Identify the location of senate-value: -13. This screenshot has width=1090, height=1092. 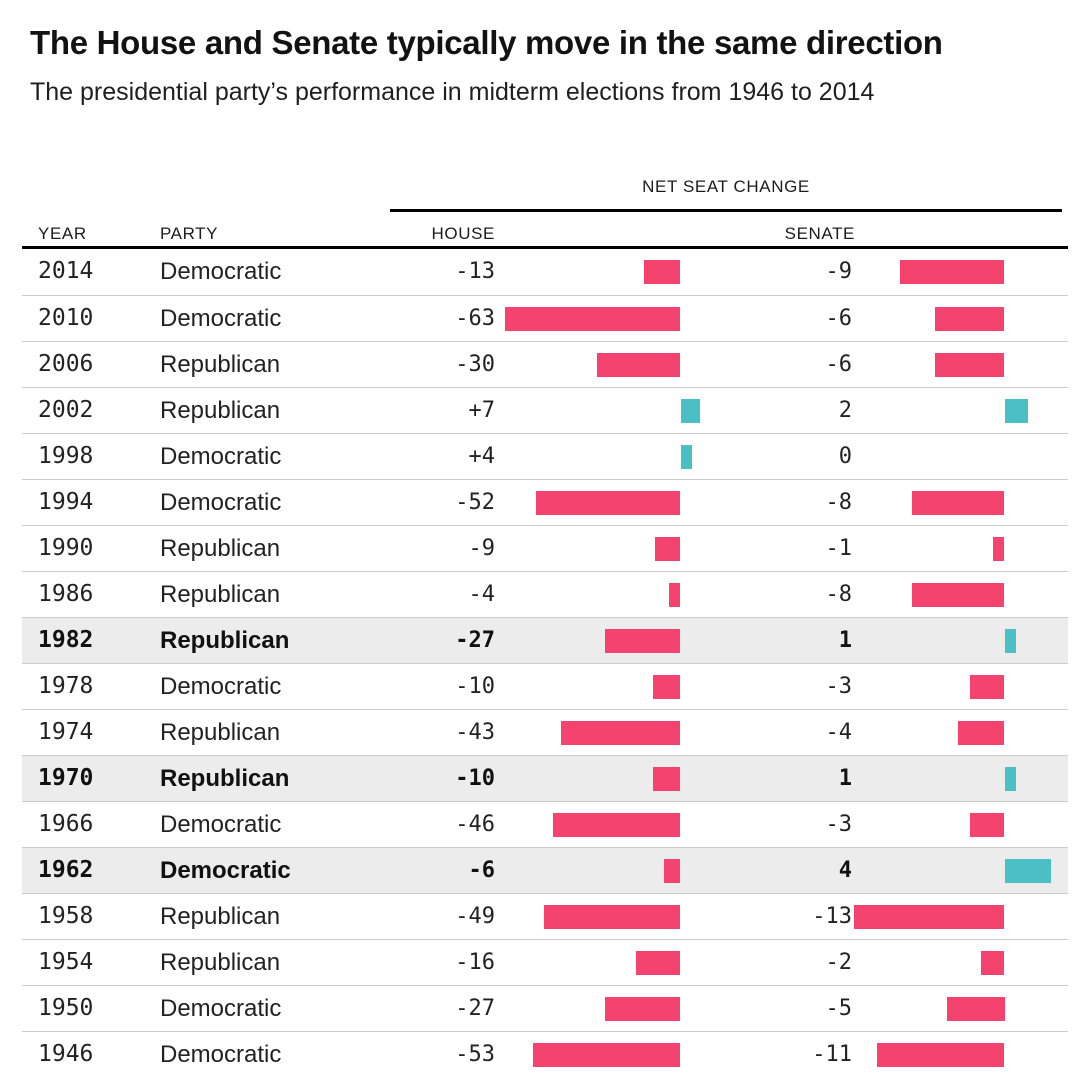
(832, 916).